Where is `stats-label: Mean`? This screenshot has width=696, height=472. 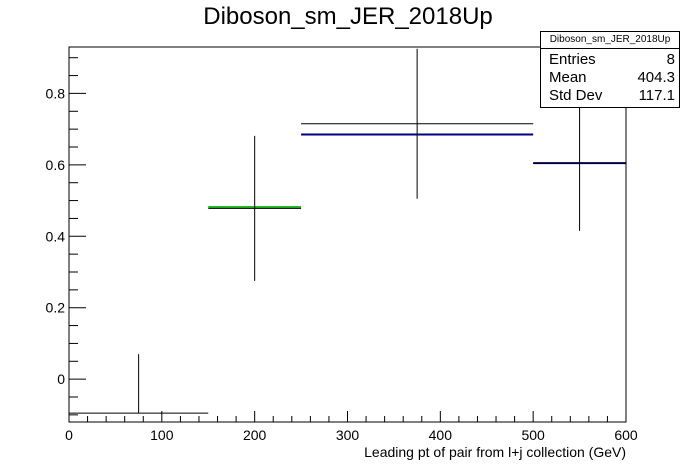 stats-label: Mean is located at coordinates (568, 77).